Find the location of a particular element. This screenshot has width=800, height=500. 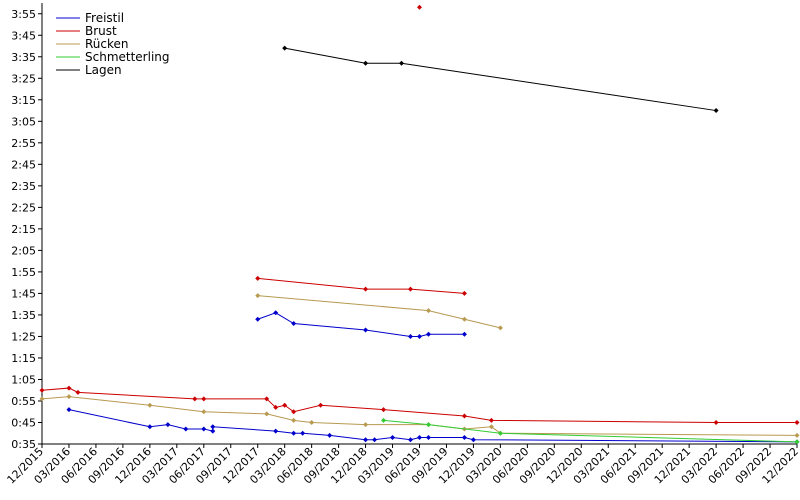

y-tick-label: 3:55 is located at coordinates (23, 14).